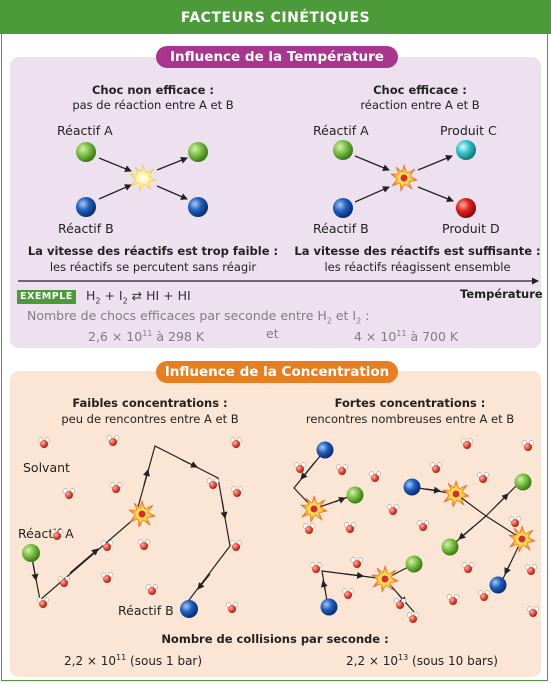 The height and width of the screenshot is (683, 551). I want to click on high-concentration-solvent-molecules, so click(416, 531).